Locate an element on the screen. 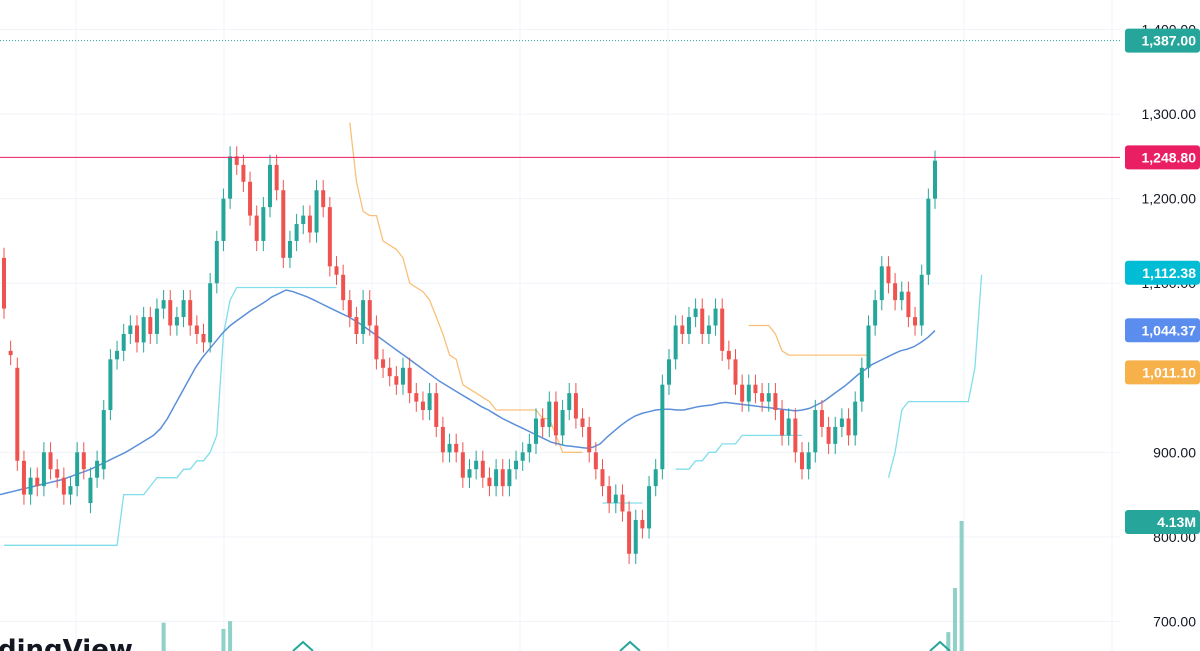  trail-lower-tag-bg is located at coordinates (1162, 272).